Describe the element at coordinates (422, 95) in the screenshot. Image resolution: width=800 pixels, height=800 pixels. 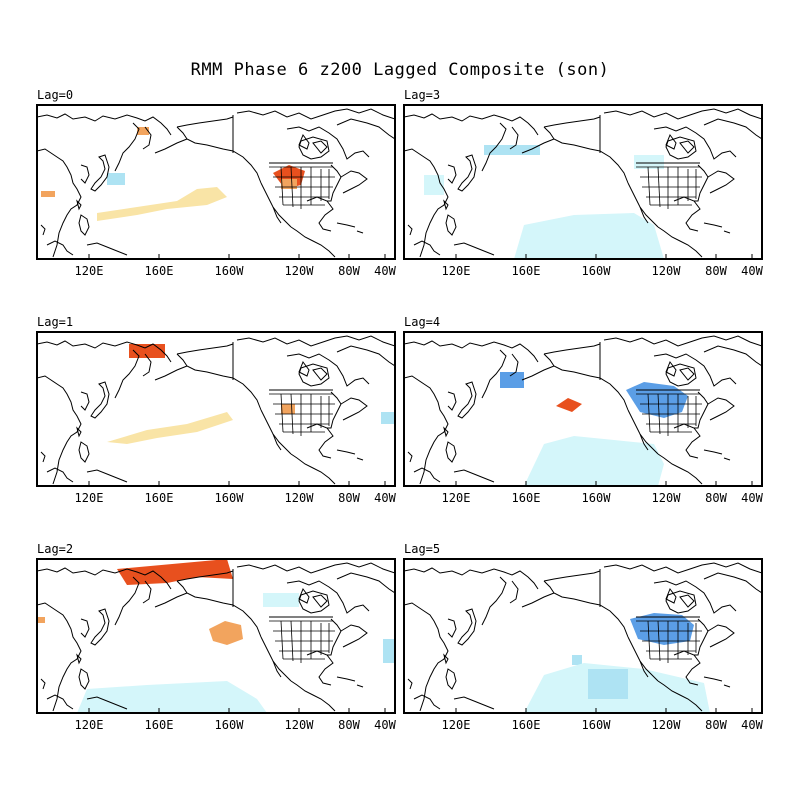
I see `lag-label: Lag=3` at that location.